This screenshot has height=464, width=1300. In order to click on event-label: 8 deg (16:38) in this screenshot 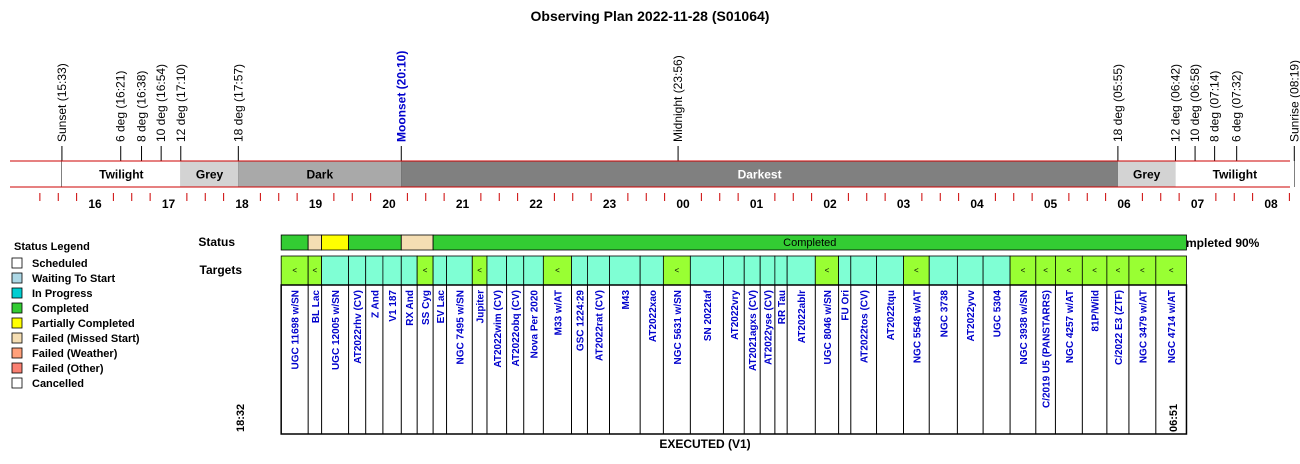, I will do `click(142, 106)`.